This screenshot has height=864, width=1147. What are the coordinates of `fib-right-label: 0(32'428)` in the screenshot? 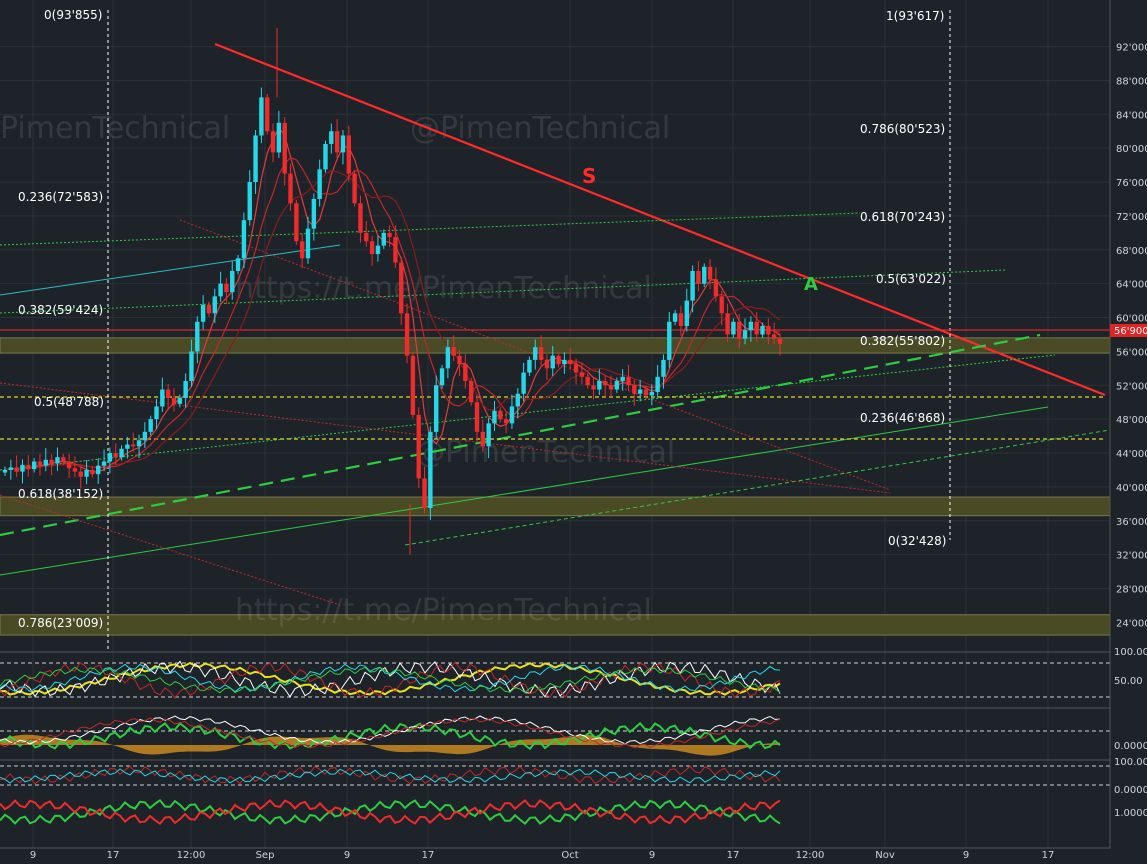 It's located at (917, 541).